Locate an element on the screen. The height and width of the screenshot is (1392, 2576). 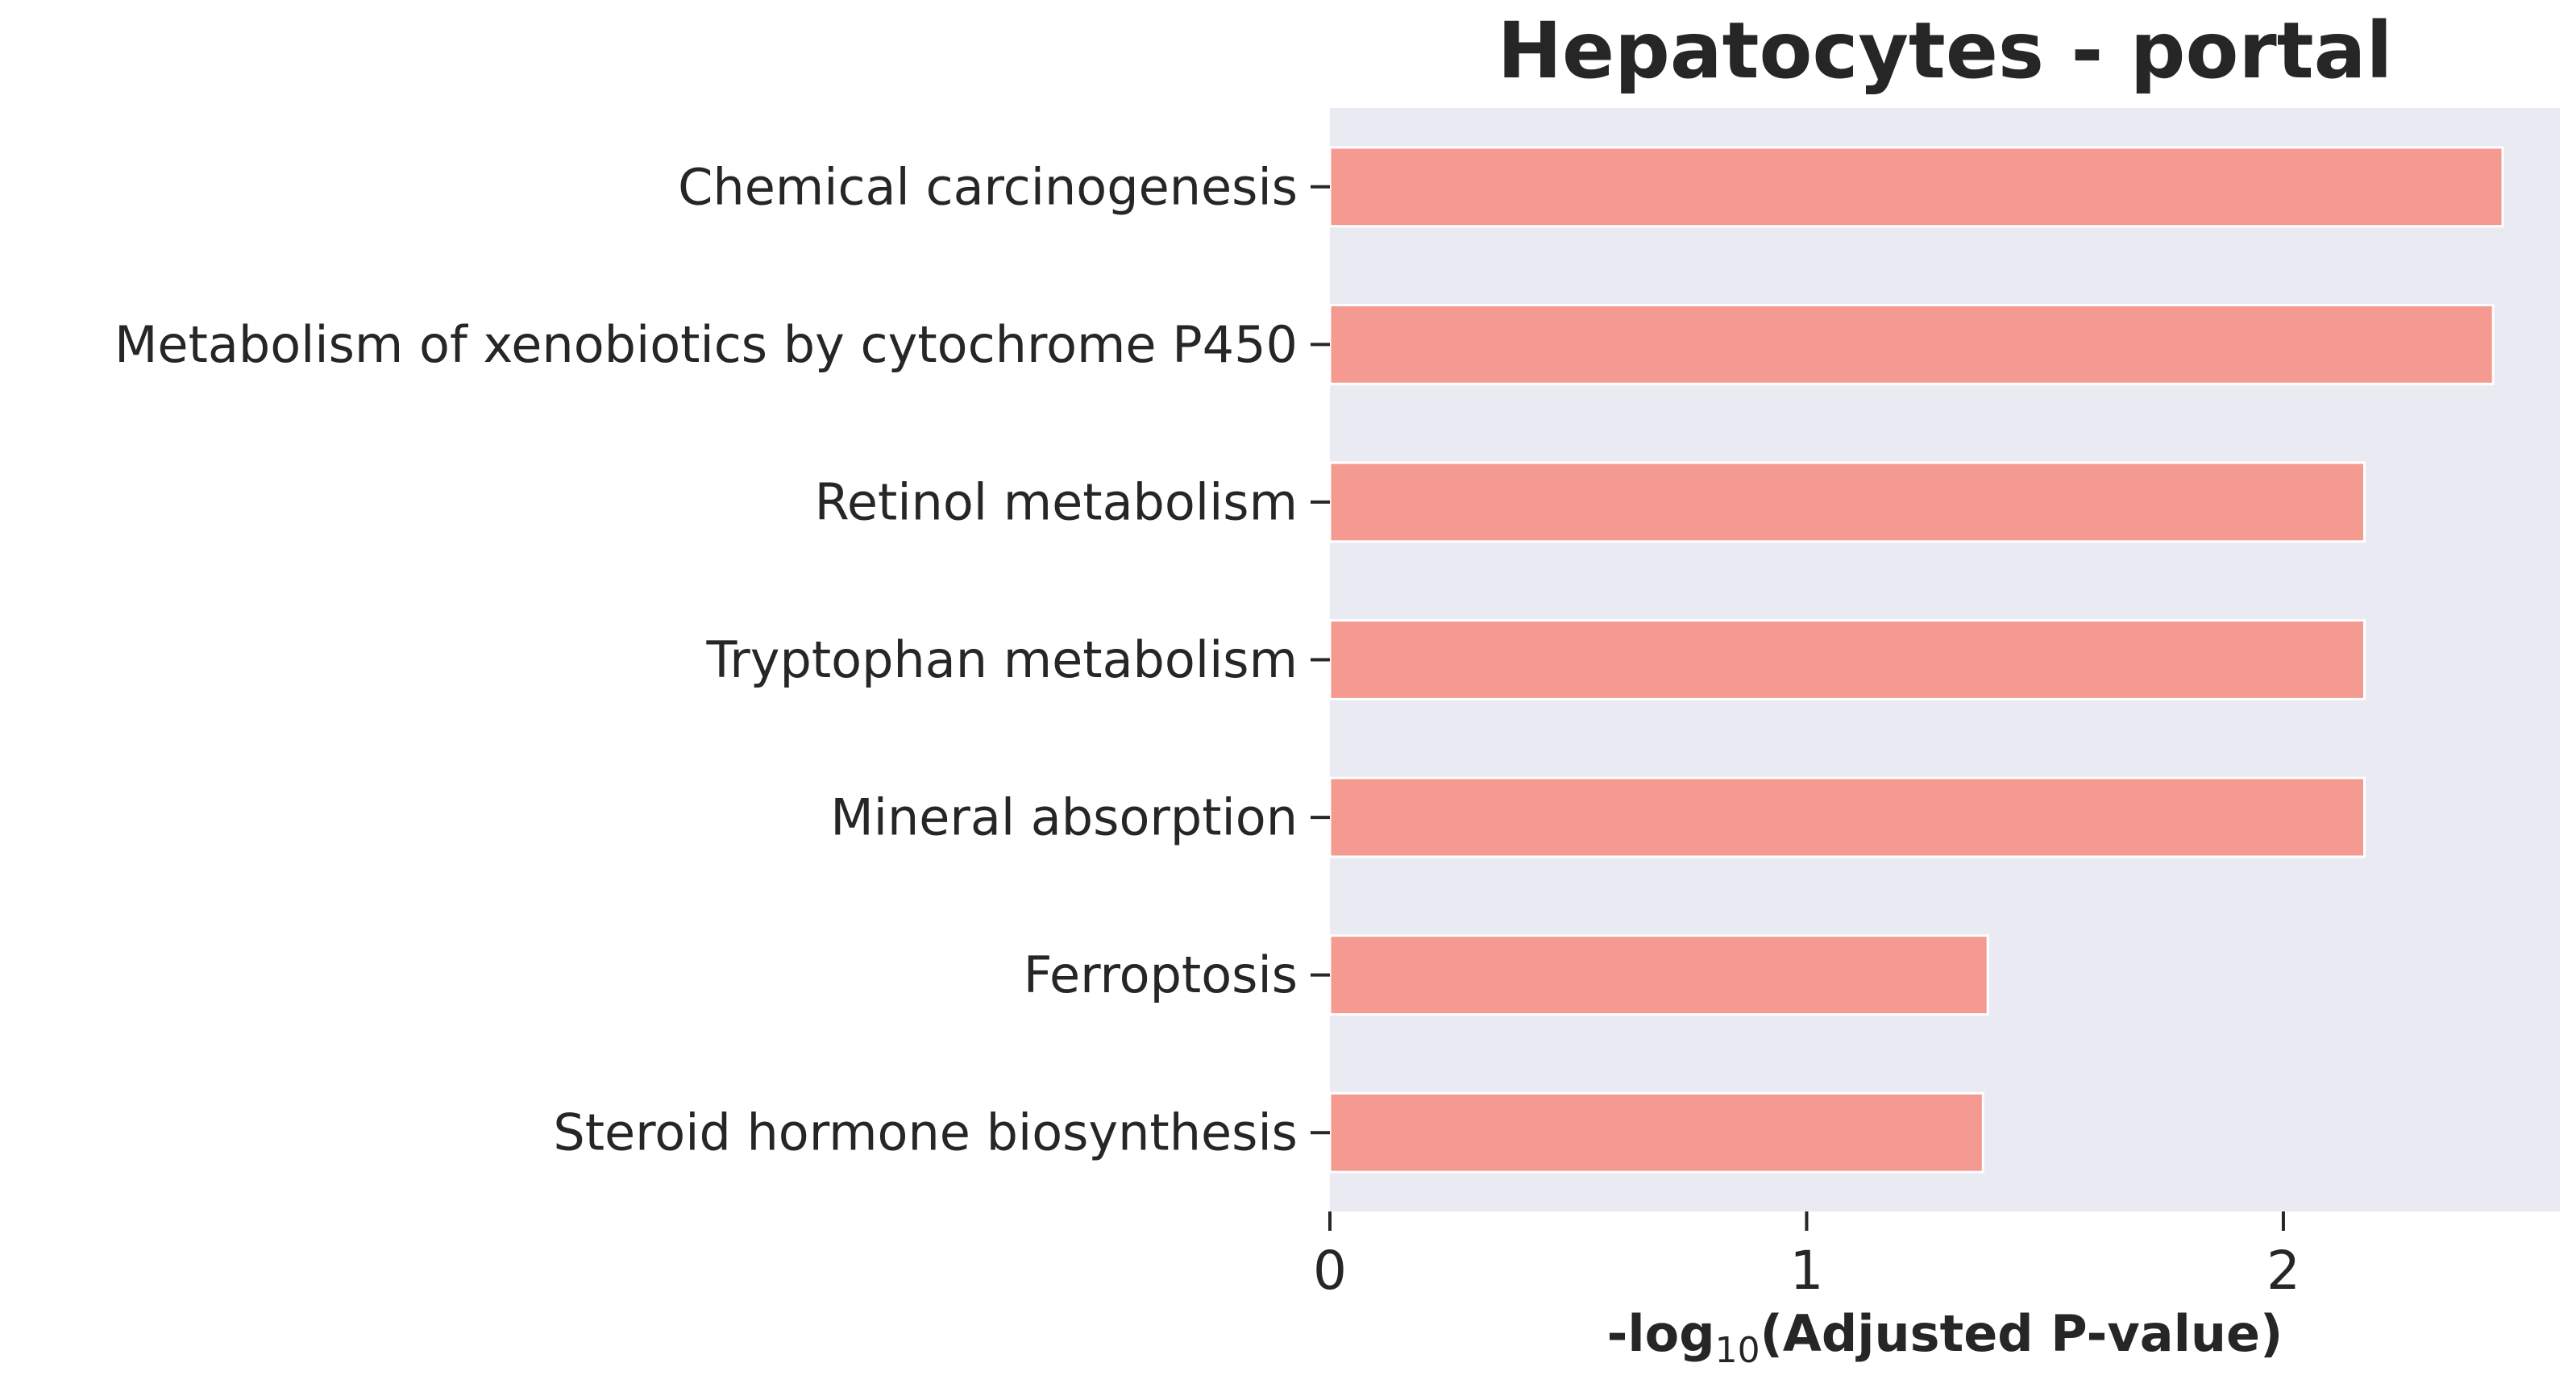
x-axis-label-subscript: 10 is located at coordinates (1737, 1350).